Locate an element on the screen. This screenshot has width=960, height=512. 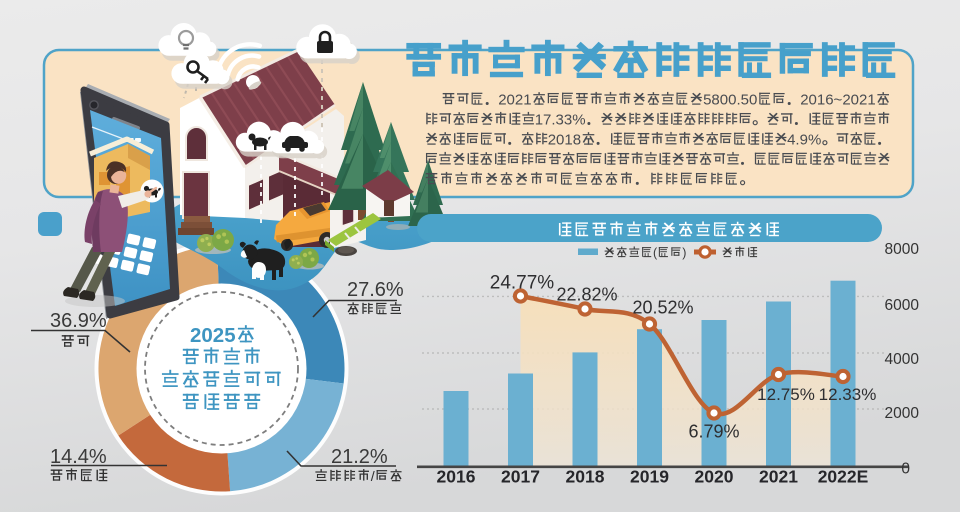
svg-text: 2017 is located at coordinates (520, 477).